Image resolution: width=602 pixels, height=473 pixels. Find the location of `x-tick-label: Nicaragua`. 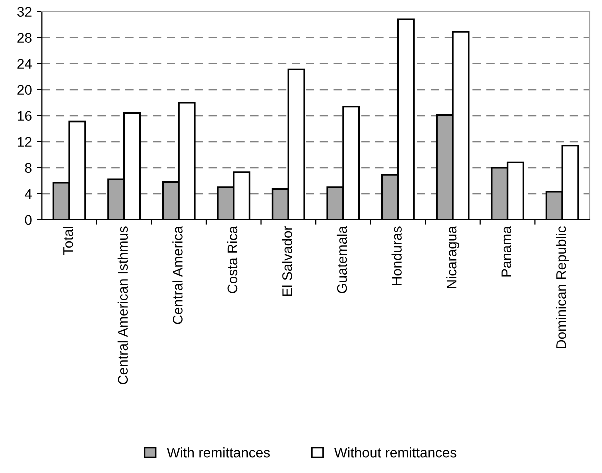

x-tick-label: Nicaragua is located at coordinates (453, 257).